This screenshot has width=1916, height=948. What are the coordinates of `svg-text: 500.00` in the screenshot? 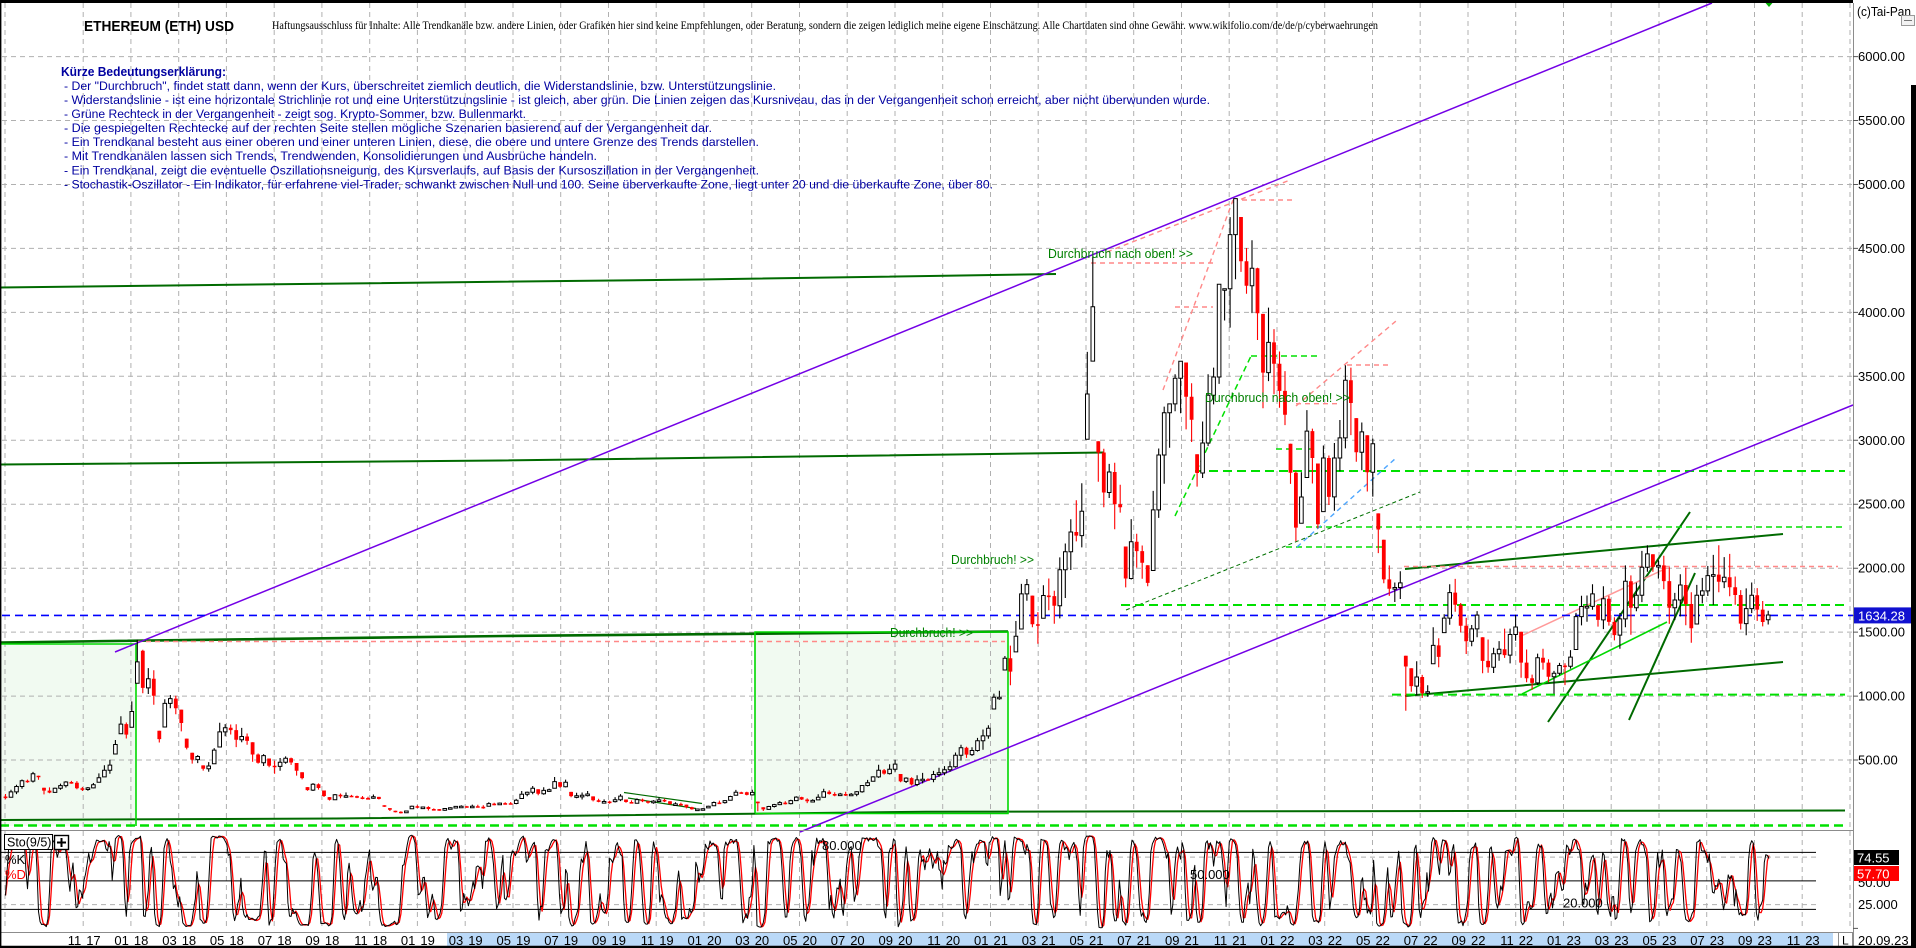 It's located at (1878, 760).